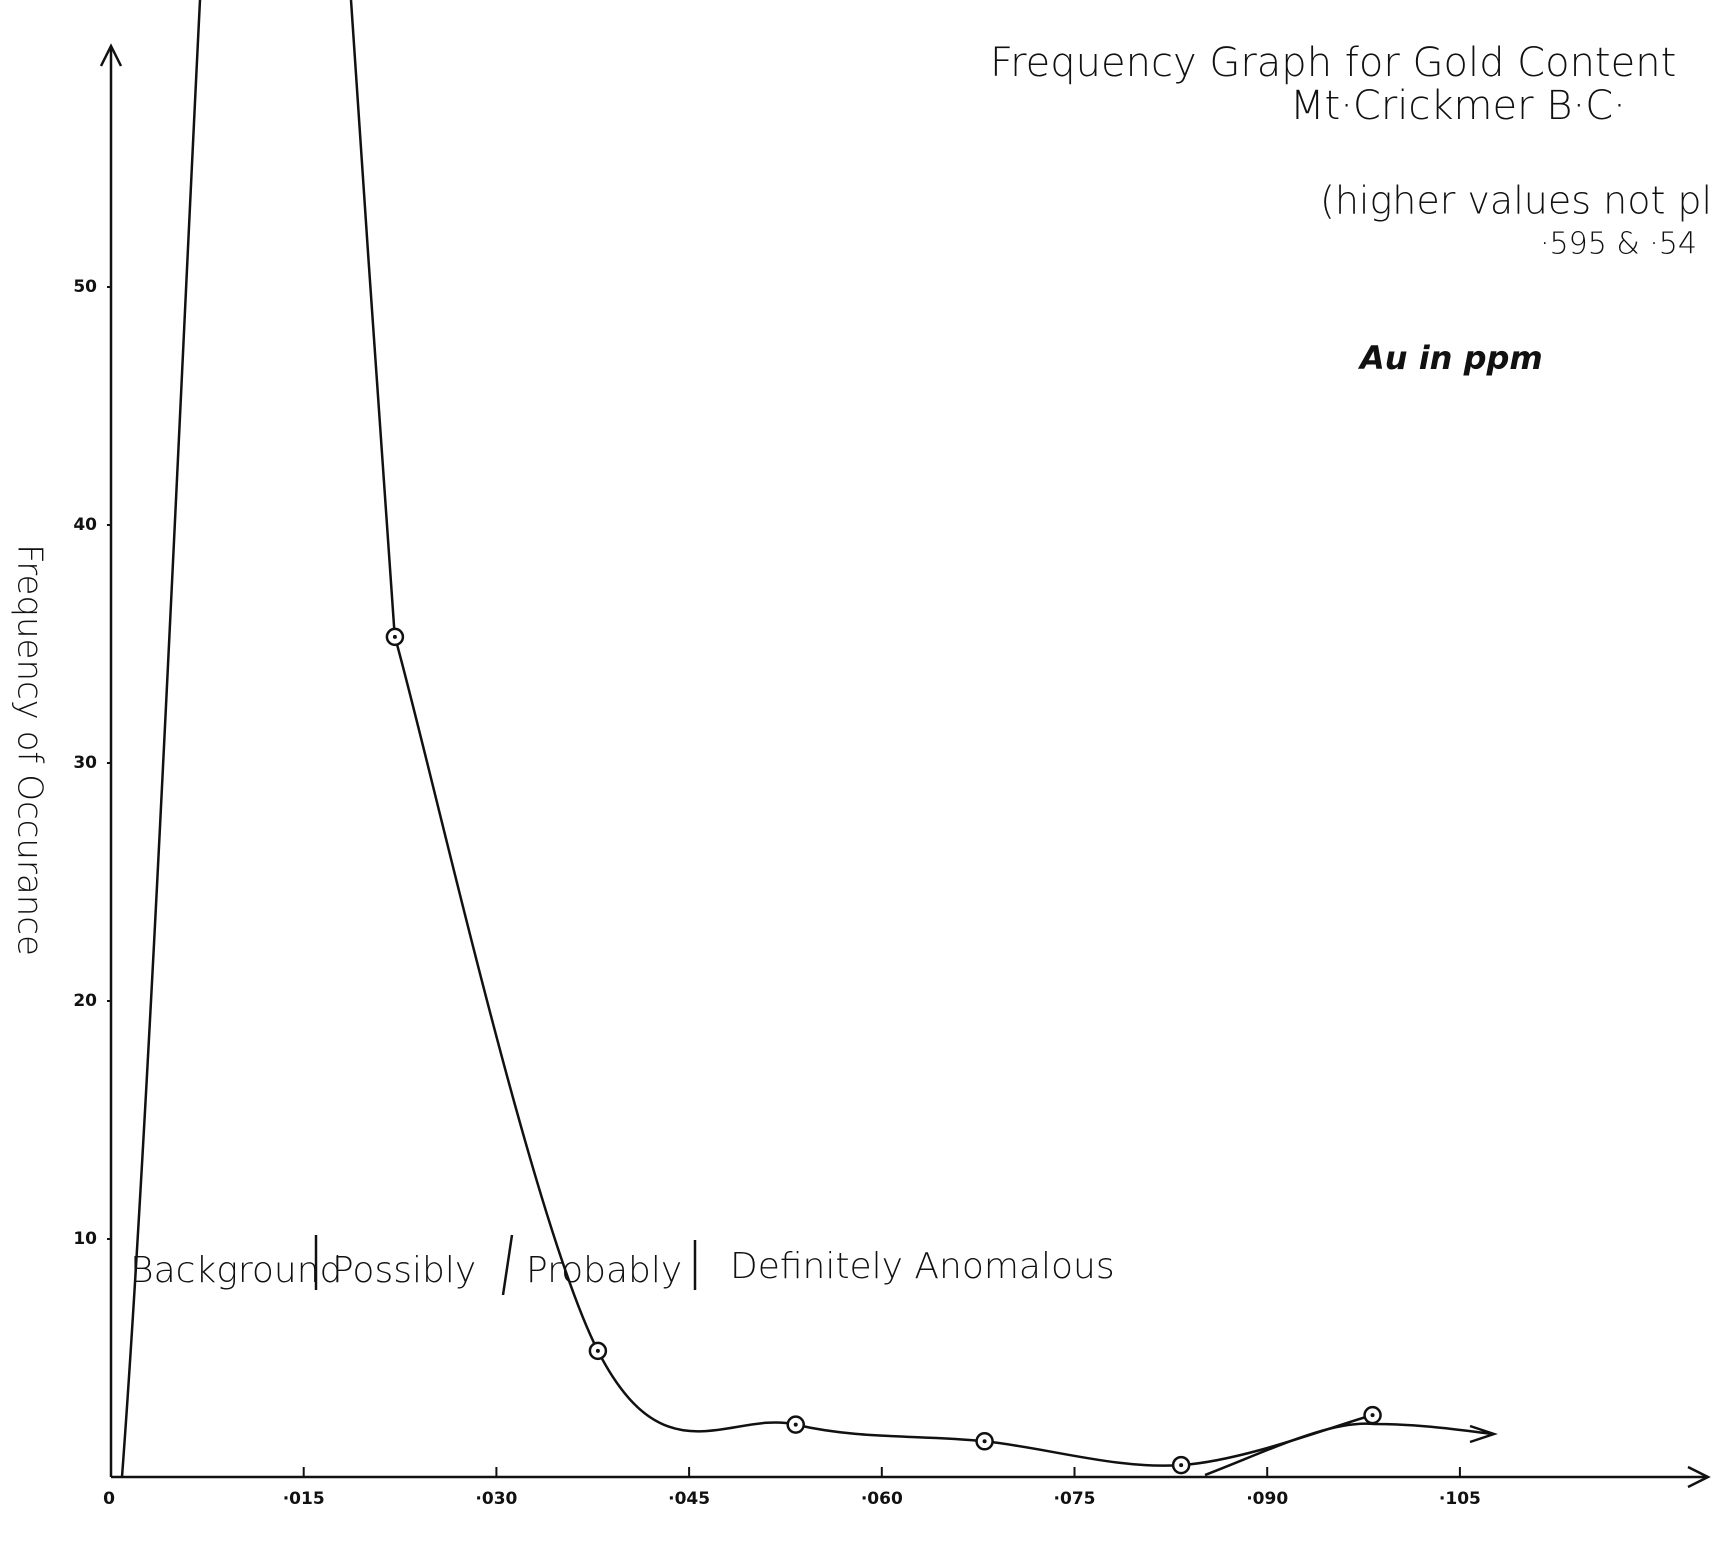  Describe the element at coordinates (1351, 1449) in the screenshot. I see `curve-continuation` at that location.